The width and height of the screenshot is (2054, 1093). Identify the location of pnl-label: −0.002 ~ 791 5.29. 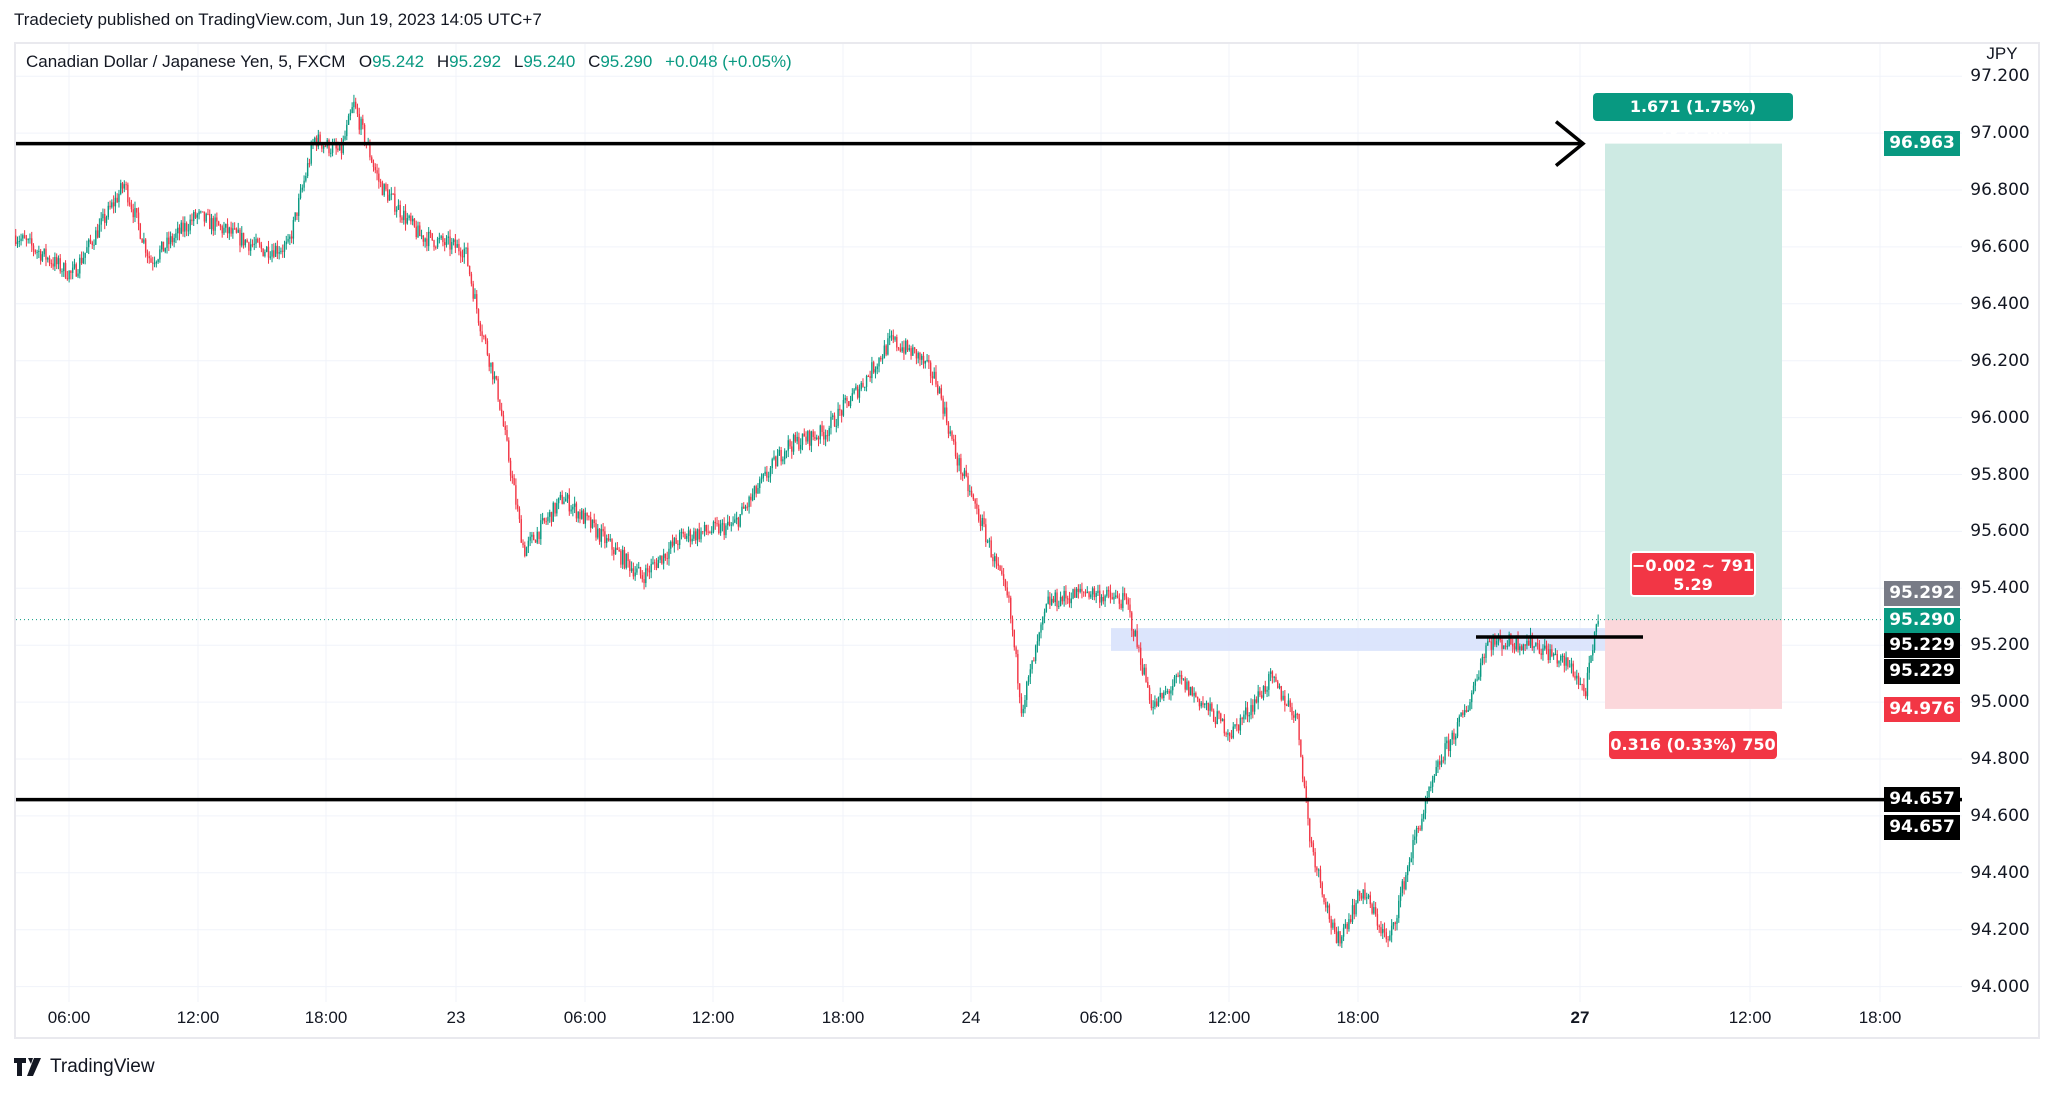
(1693, 574).